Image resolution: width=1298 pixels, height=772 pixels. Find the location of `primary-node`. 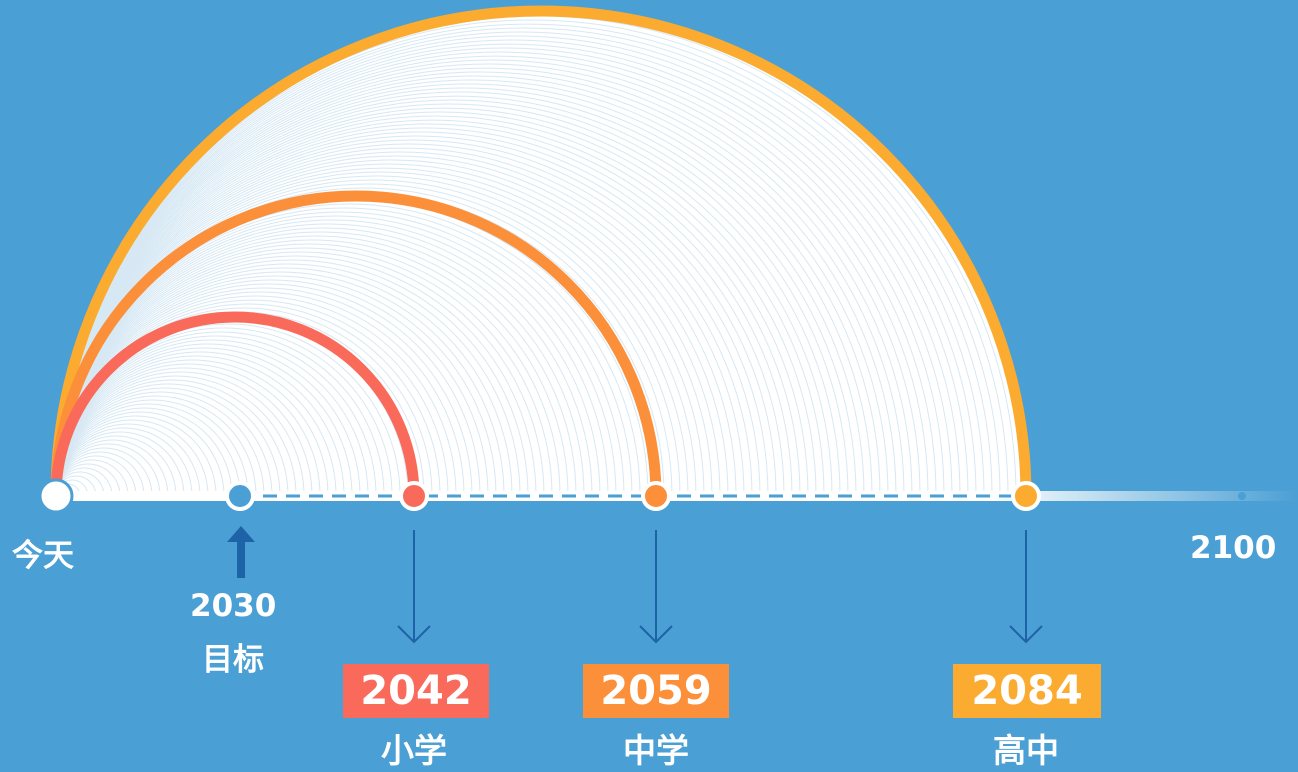

primary-node is located at coordinates (414, 496).